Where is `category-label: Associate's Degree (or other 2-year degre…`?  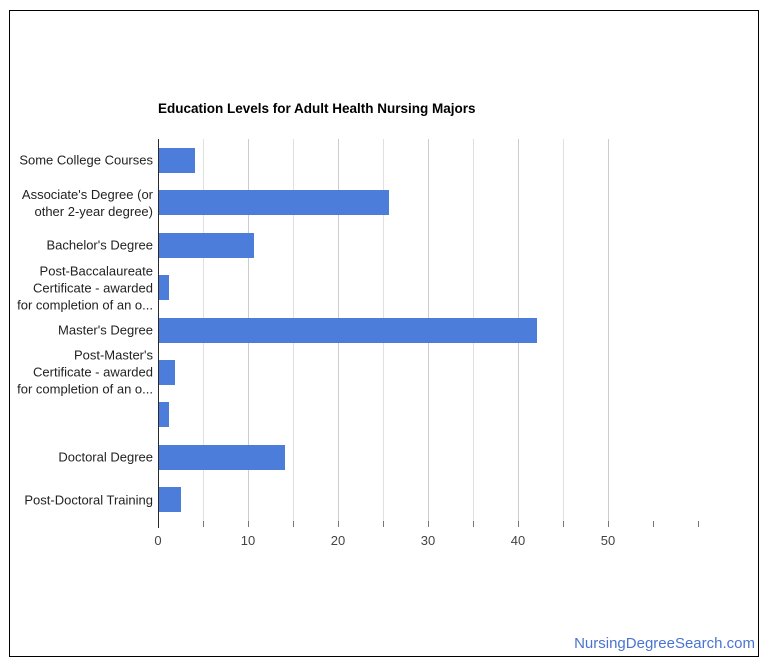 category-label: Associate's Degree (or other 2-year degre… is located at coordinates (80, 203).